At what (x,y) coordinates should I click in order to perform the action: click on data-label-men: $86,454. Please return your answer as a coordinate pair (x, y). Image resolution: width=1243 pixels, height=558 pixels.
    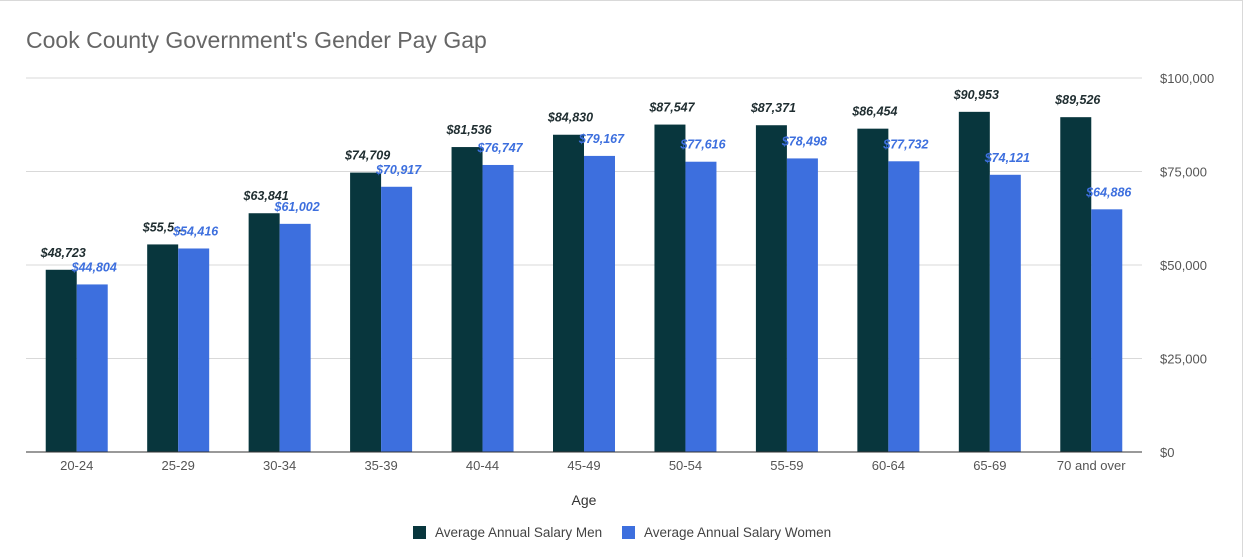
    Looking at the image, I should click on (874, 112).